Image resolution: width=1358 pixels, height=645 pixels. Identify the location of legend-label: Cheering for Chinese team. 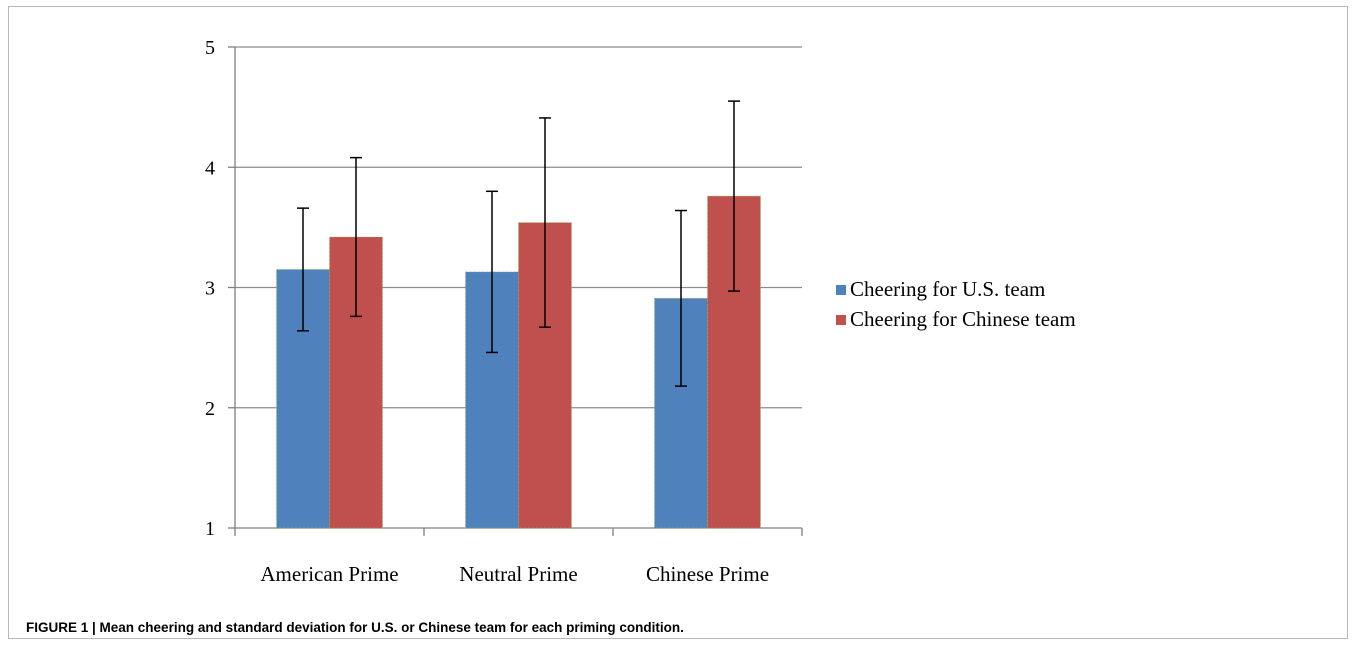
(963, 319).